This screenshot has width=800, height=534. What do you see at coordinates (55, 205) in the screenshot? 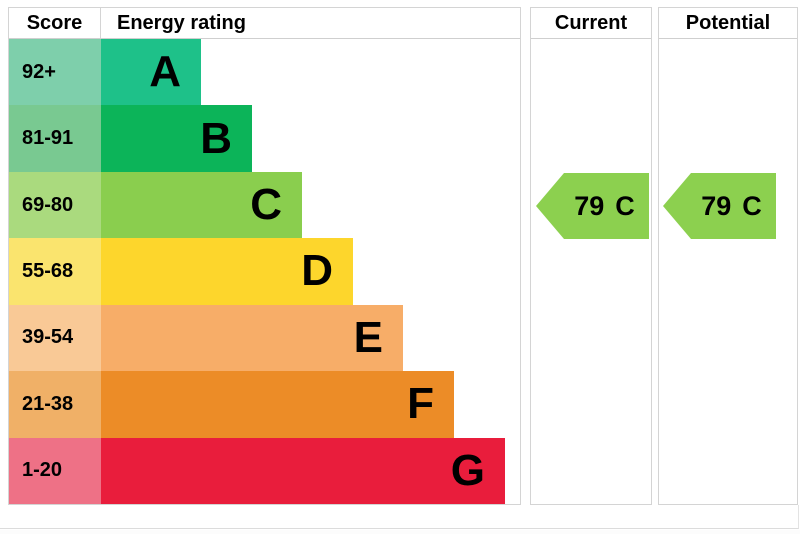
I see `band-score: 69-80` at bounding box center [55, 205].